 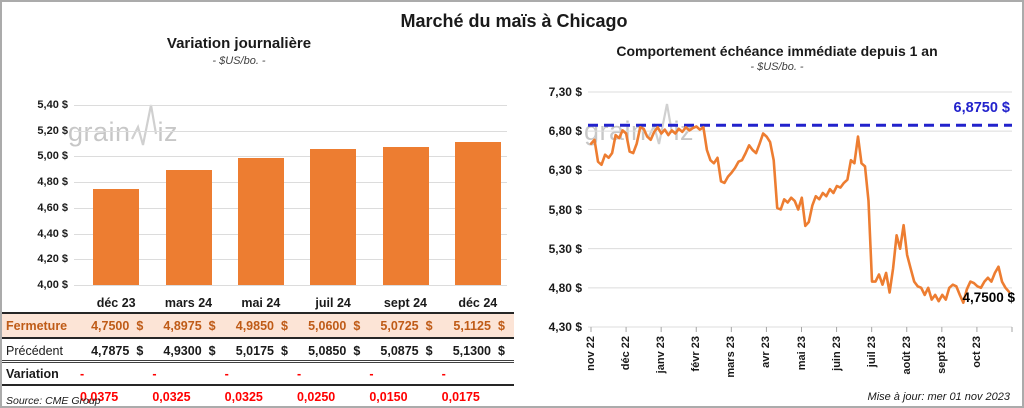 What do you see at coordinates (661, 355) in the screenshot?
I see `x-tick-label: janv 23` at bounding box center [661, 355].